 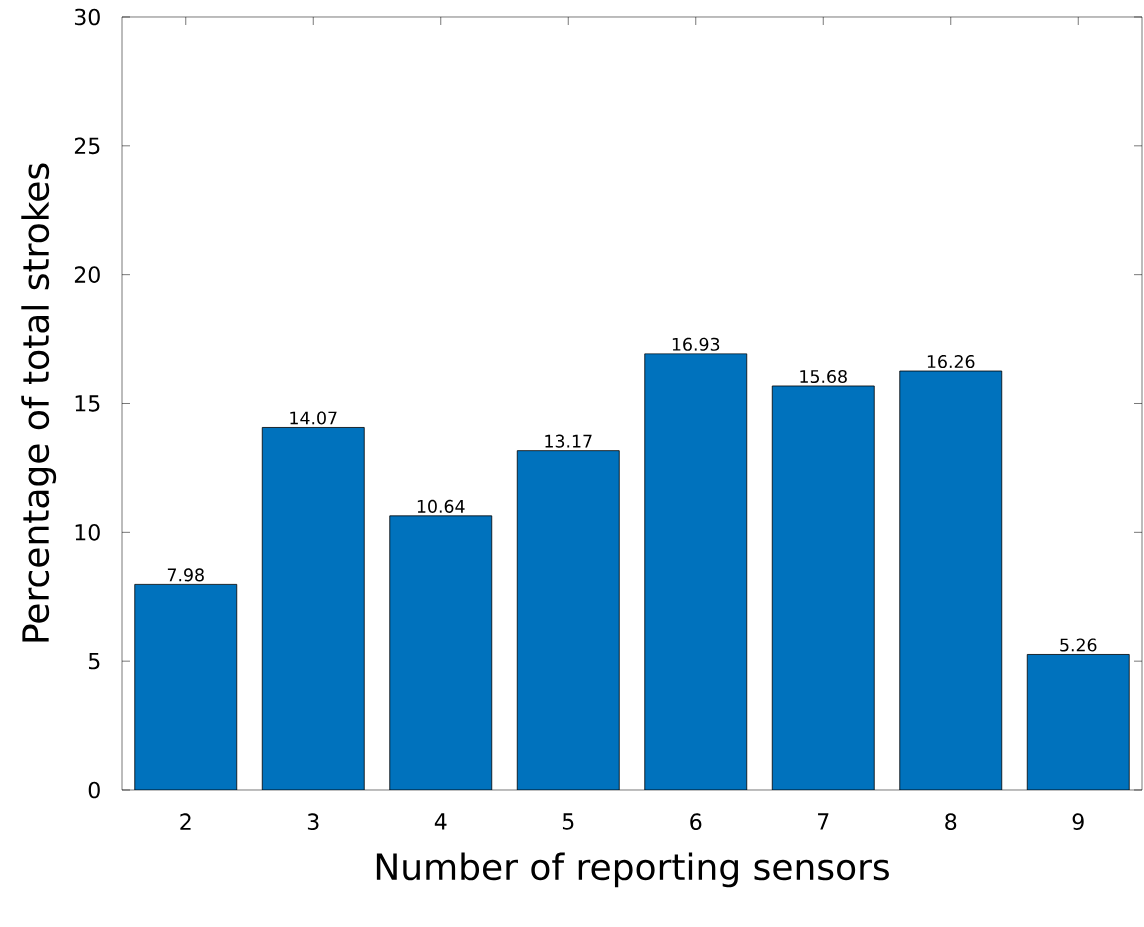 What do you see at coordinates (185, 821) in the screenshot?
I see `x-tick-label: 2` at bounding box center [185, 821].